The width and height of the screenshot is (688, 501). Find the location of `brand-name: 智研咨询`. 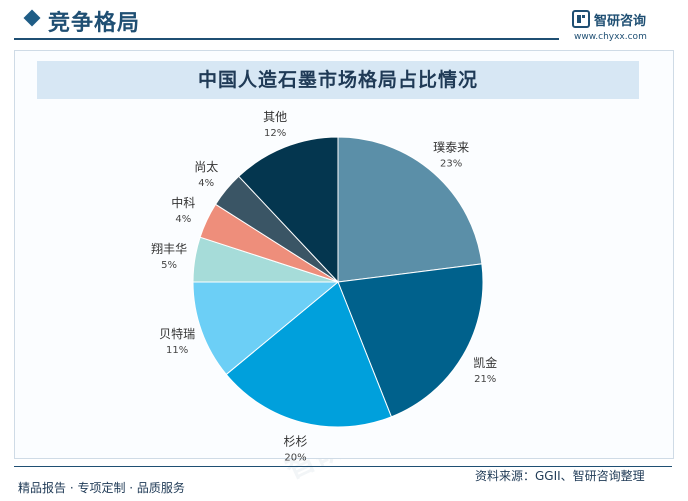

brand-name: 智研咨询 is located at coordinates (620, 21).